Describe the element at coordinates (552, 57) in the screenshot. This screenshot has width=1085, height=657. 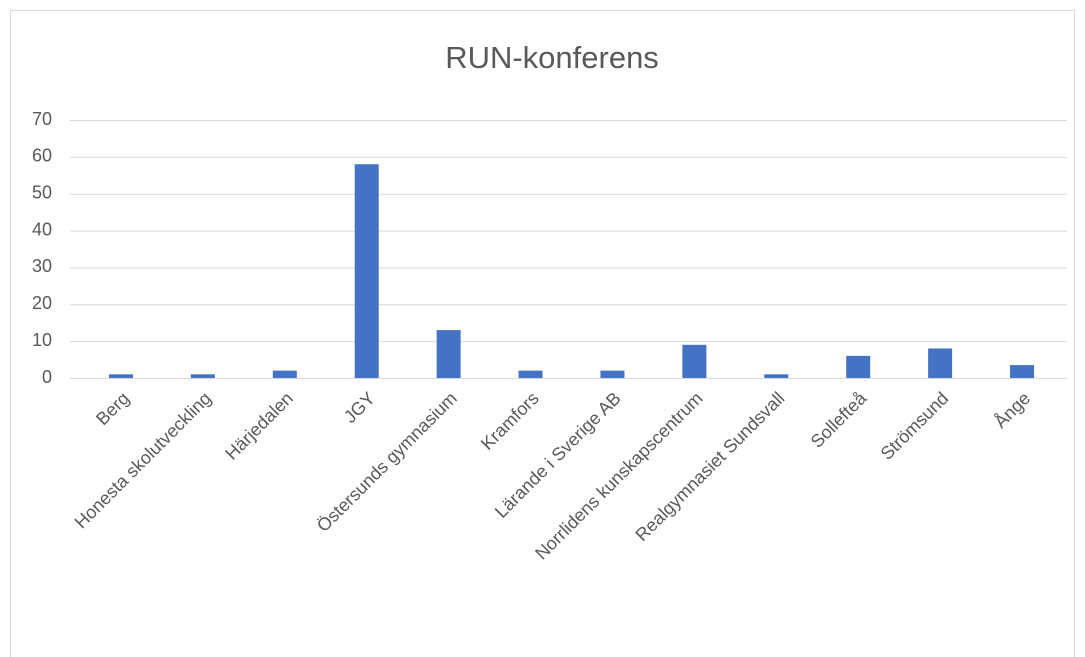
I see `chart-title: RUN-konferens` at that location.